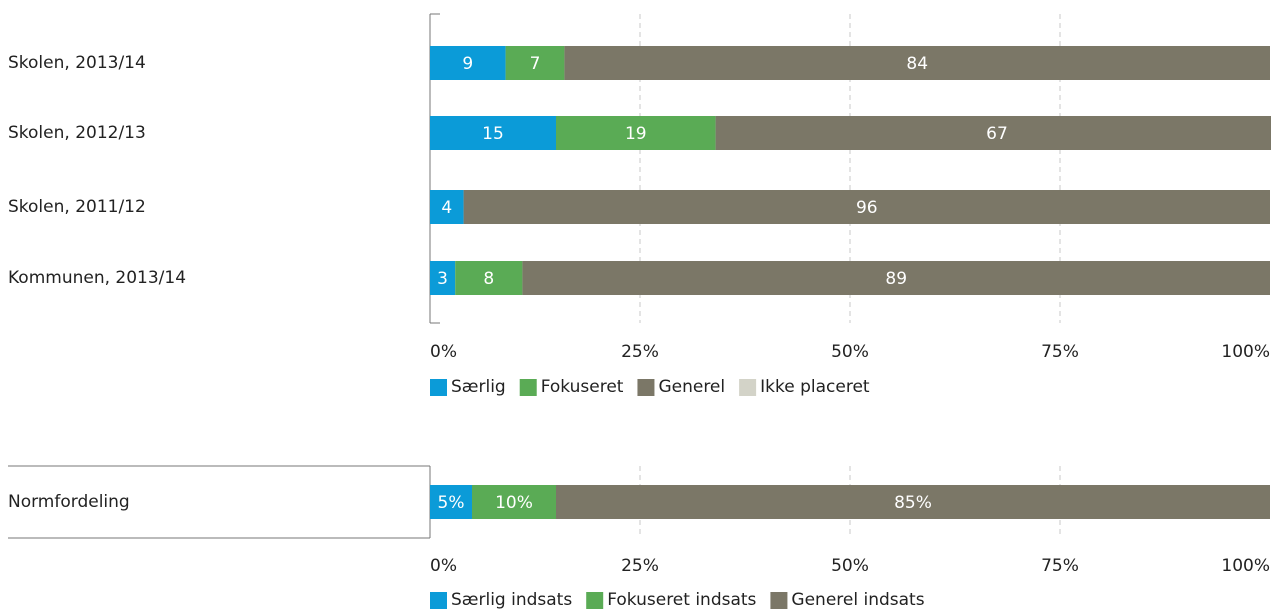 This screenshot has width=1271, height=613. Describe the element at coordinates (511, 599) in the screenshot. I see `legend-label: Særlig indsats` at that location.